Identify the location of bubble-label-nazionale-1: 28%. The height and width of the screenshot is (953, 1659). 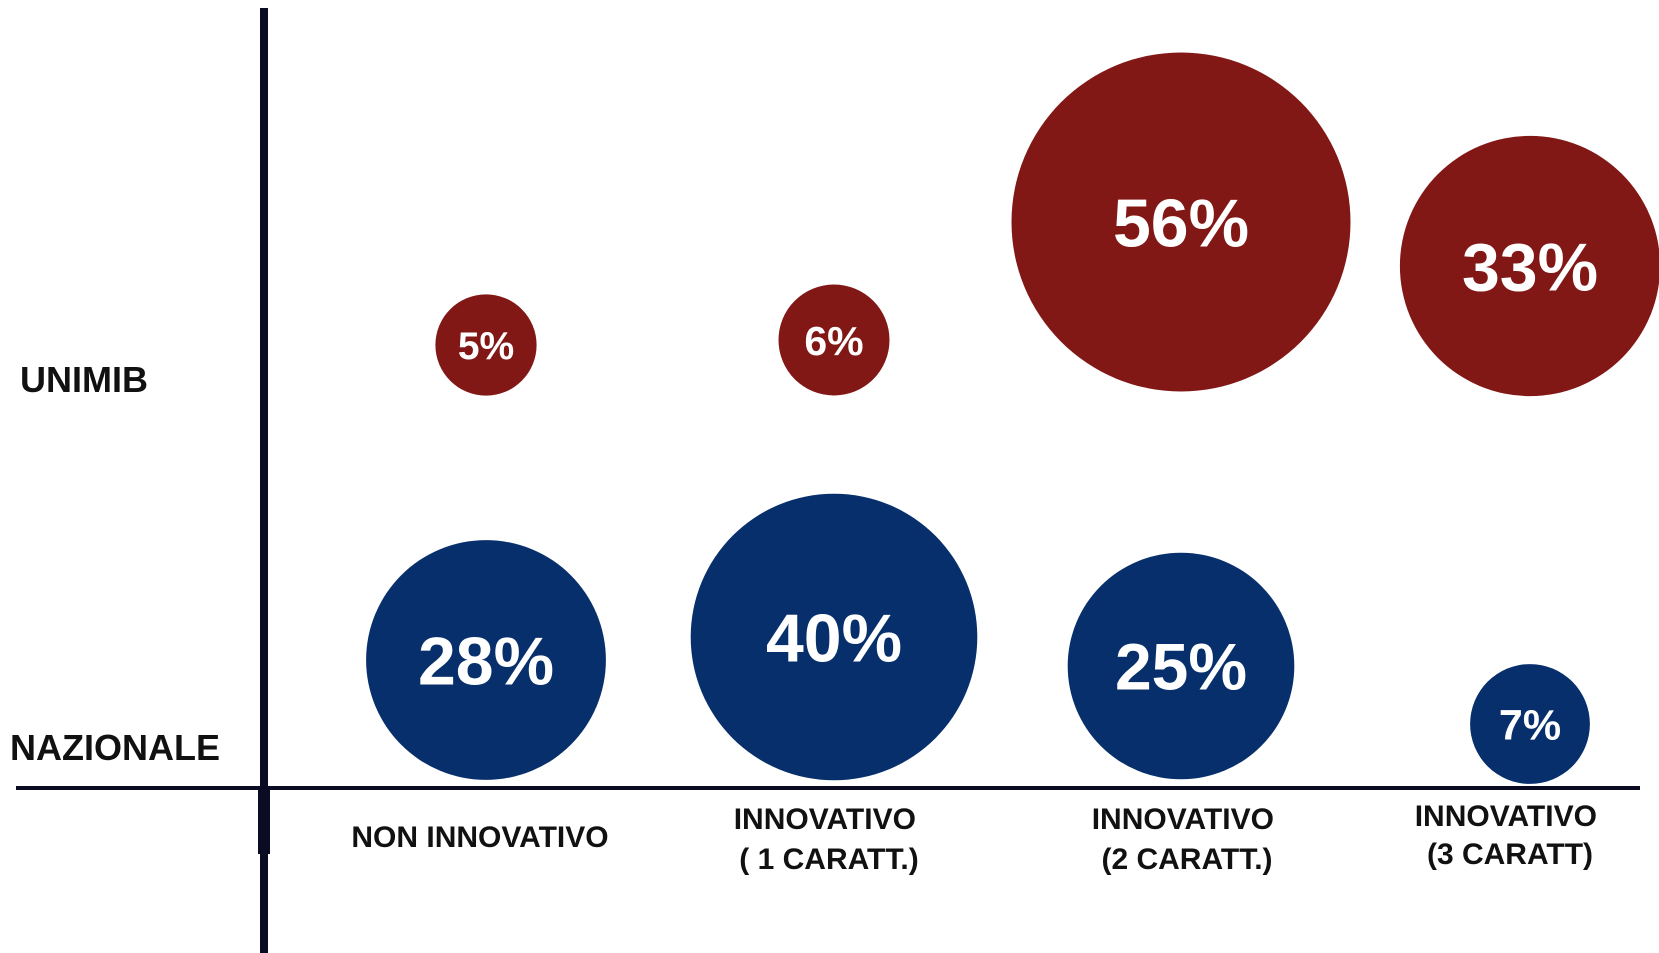
(486, 661).